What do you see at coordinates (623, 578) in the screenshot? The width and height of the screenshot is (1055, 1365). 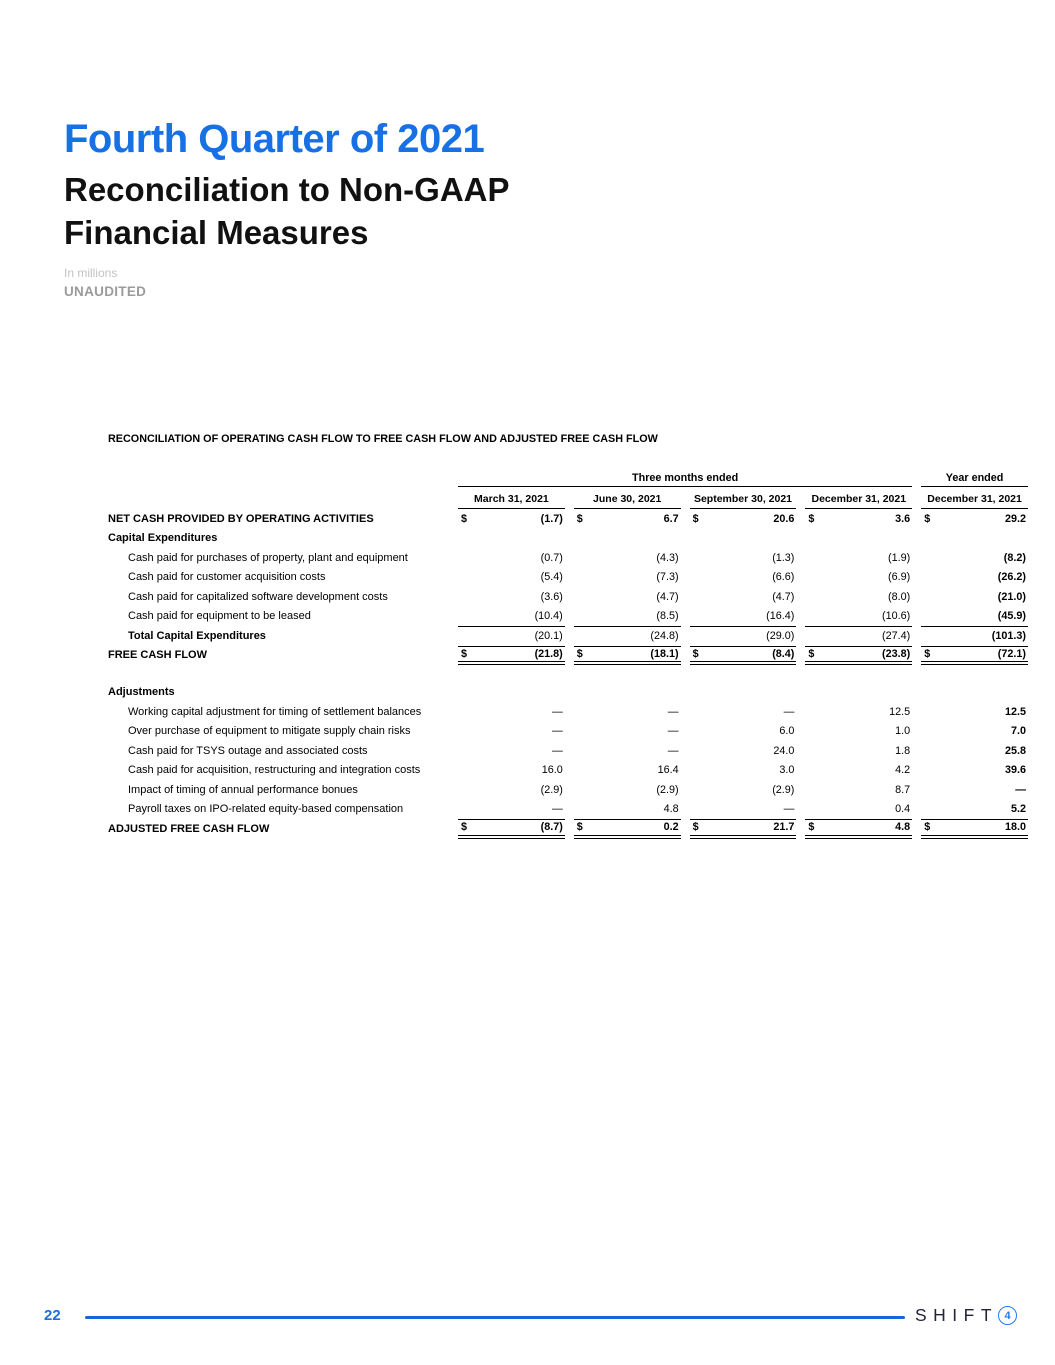 I see `cell: (7.3)` at bounding box center [623, 578].